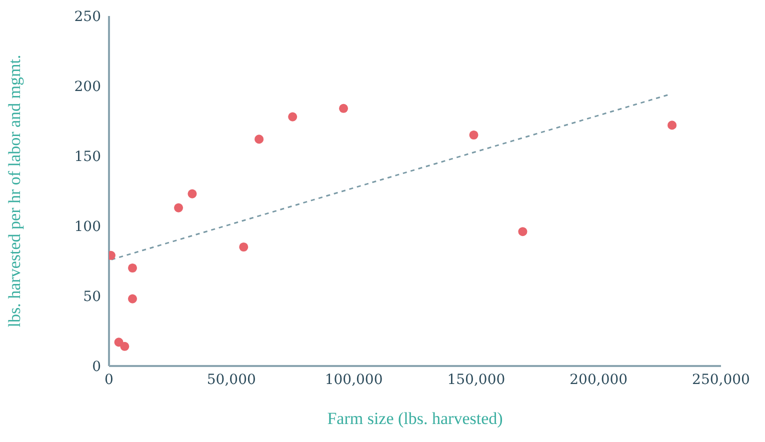 This screenshot has height=442, width=765. What do you see at coordinates (87, 86) in the screenshot?
I see `y-tick-label: 200` at bounding box center [87, 86].